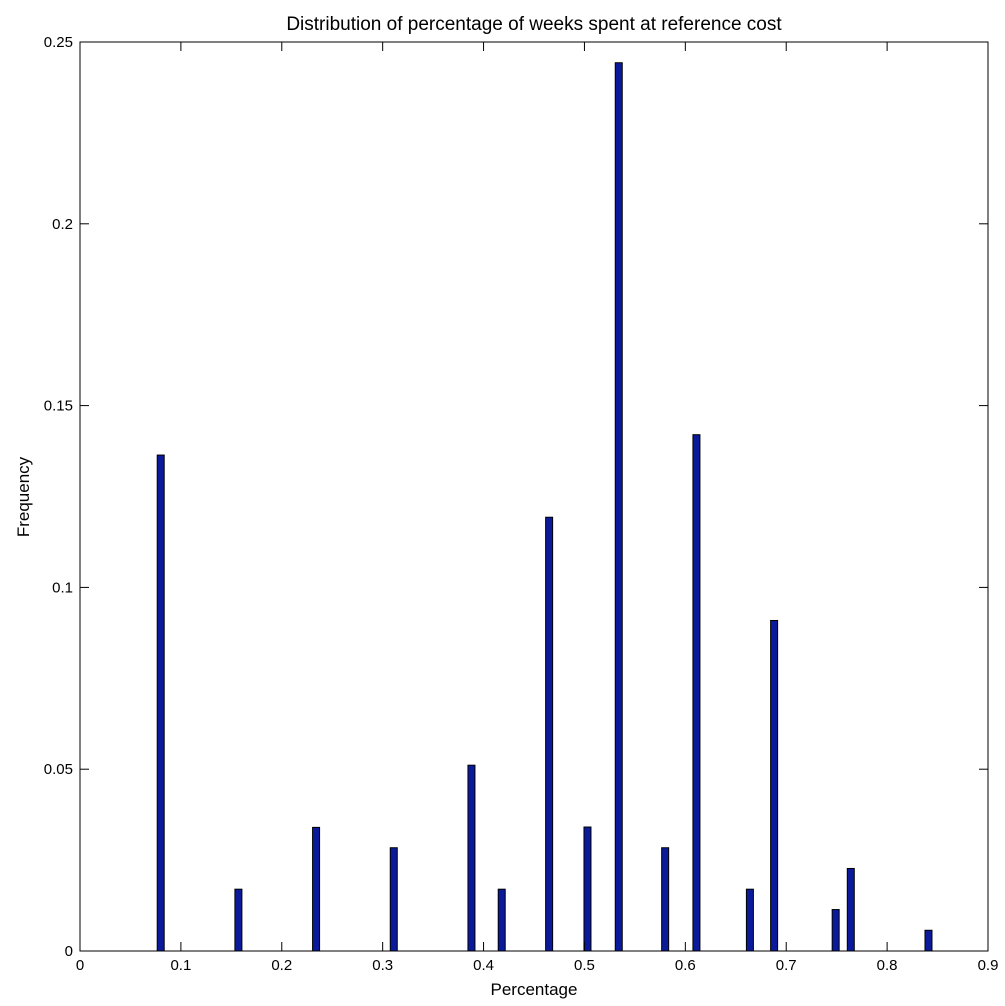 The width and height of the screenshot is (1005, 1006). What do you see at coordinates (58, 406) in the screenshot?
I see `y-tick-label: 0.15` at bounding box center [58, 406].